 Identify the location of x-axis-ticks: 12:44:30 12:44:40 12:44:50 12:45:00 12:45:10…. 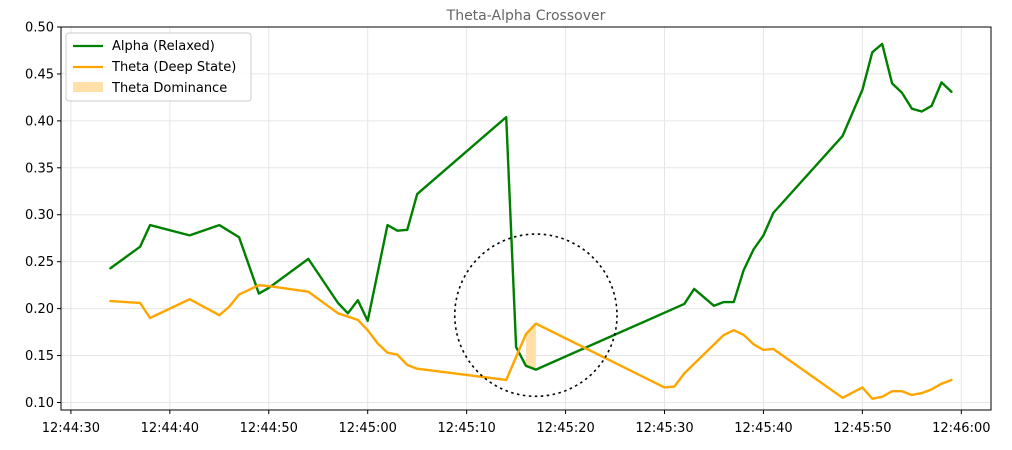
(516, 423).